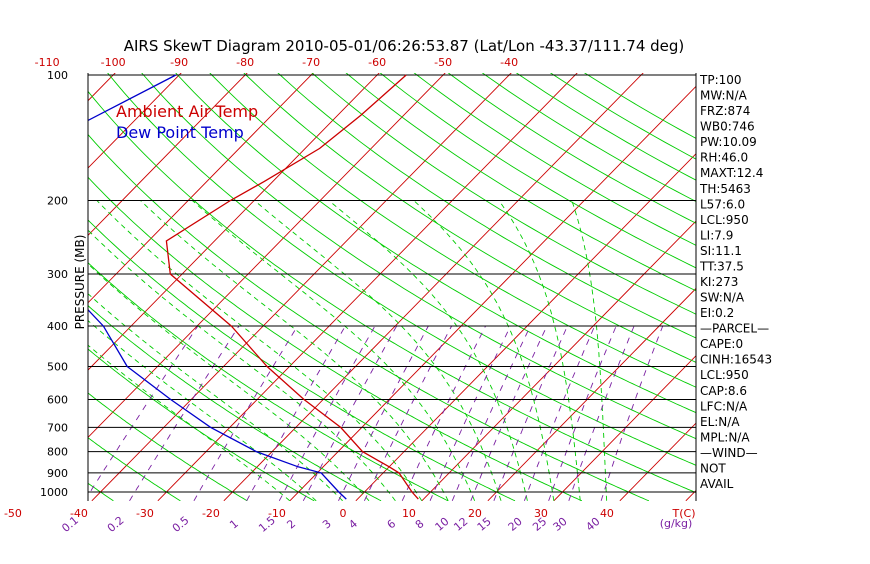 The width and height of the screenshot is (870, 564). I want to click on top-temp-tick-label: -50, so click(443, 62).